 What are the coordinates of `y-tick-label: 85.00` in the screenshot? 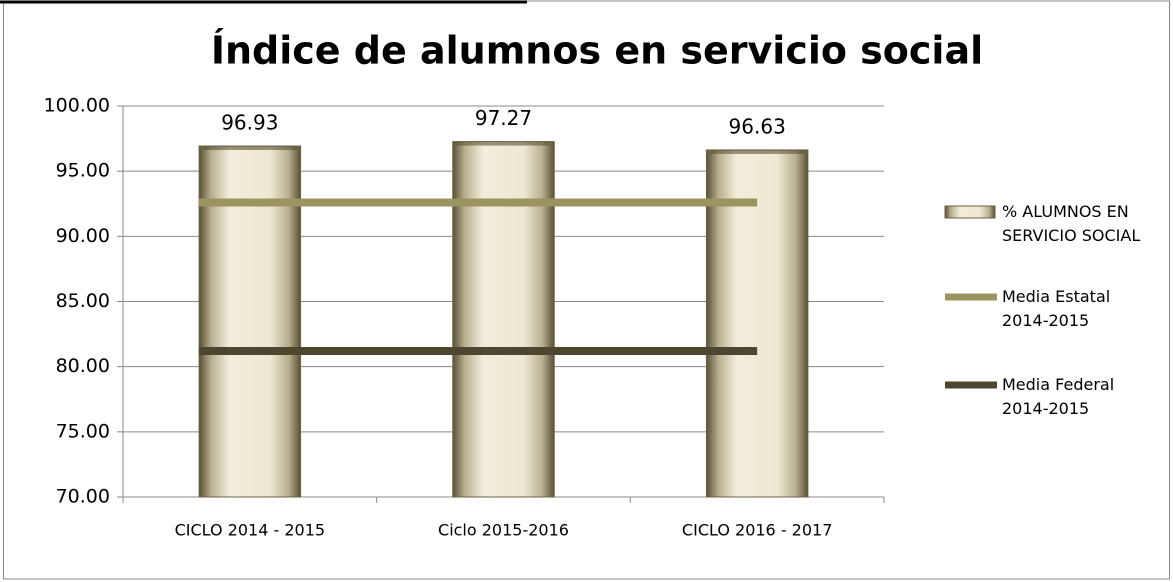 It's located at (83, 301).